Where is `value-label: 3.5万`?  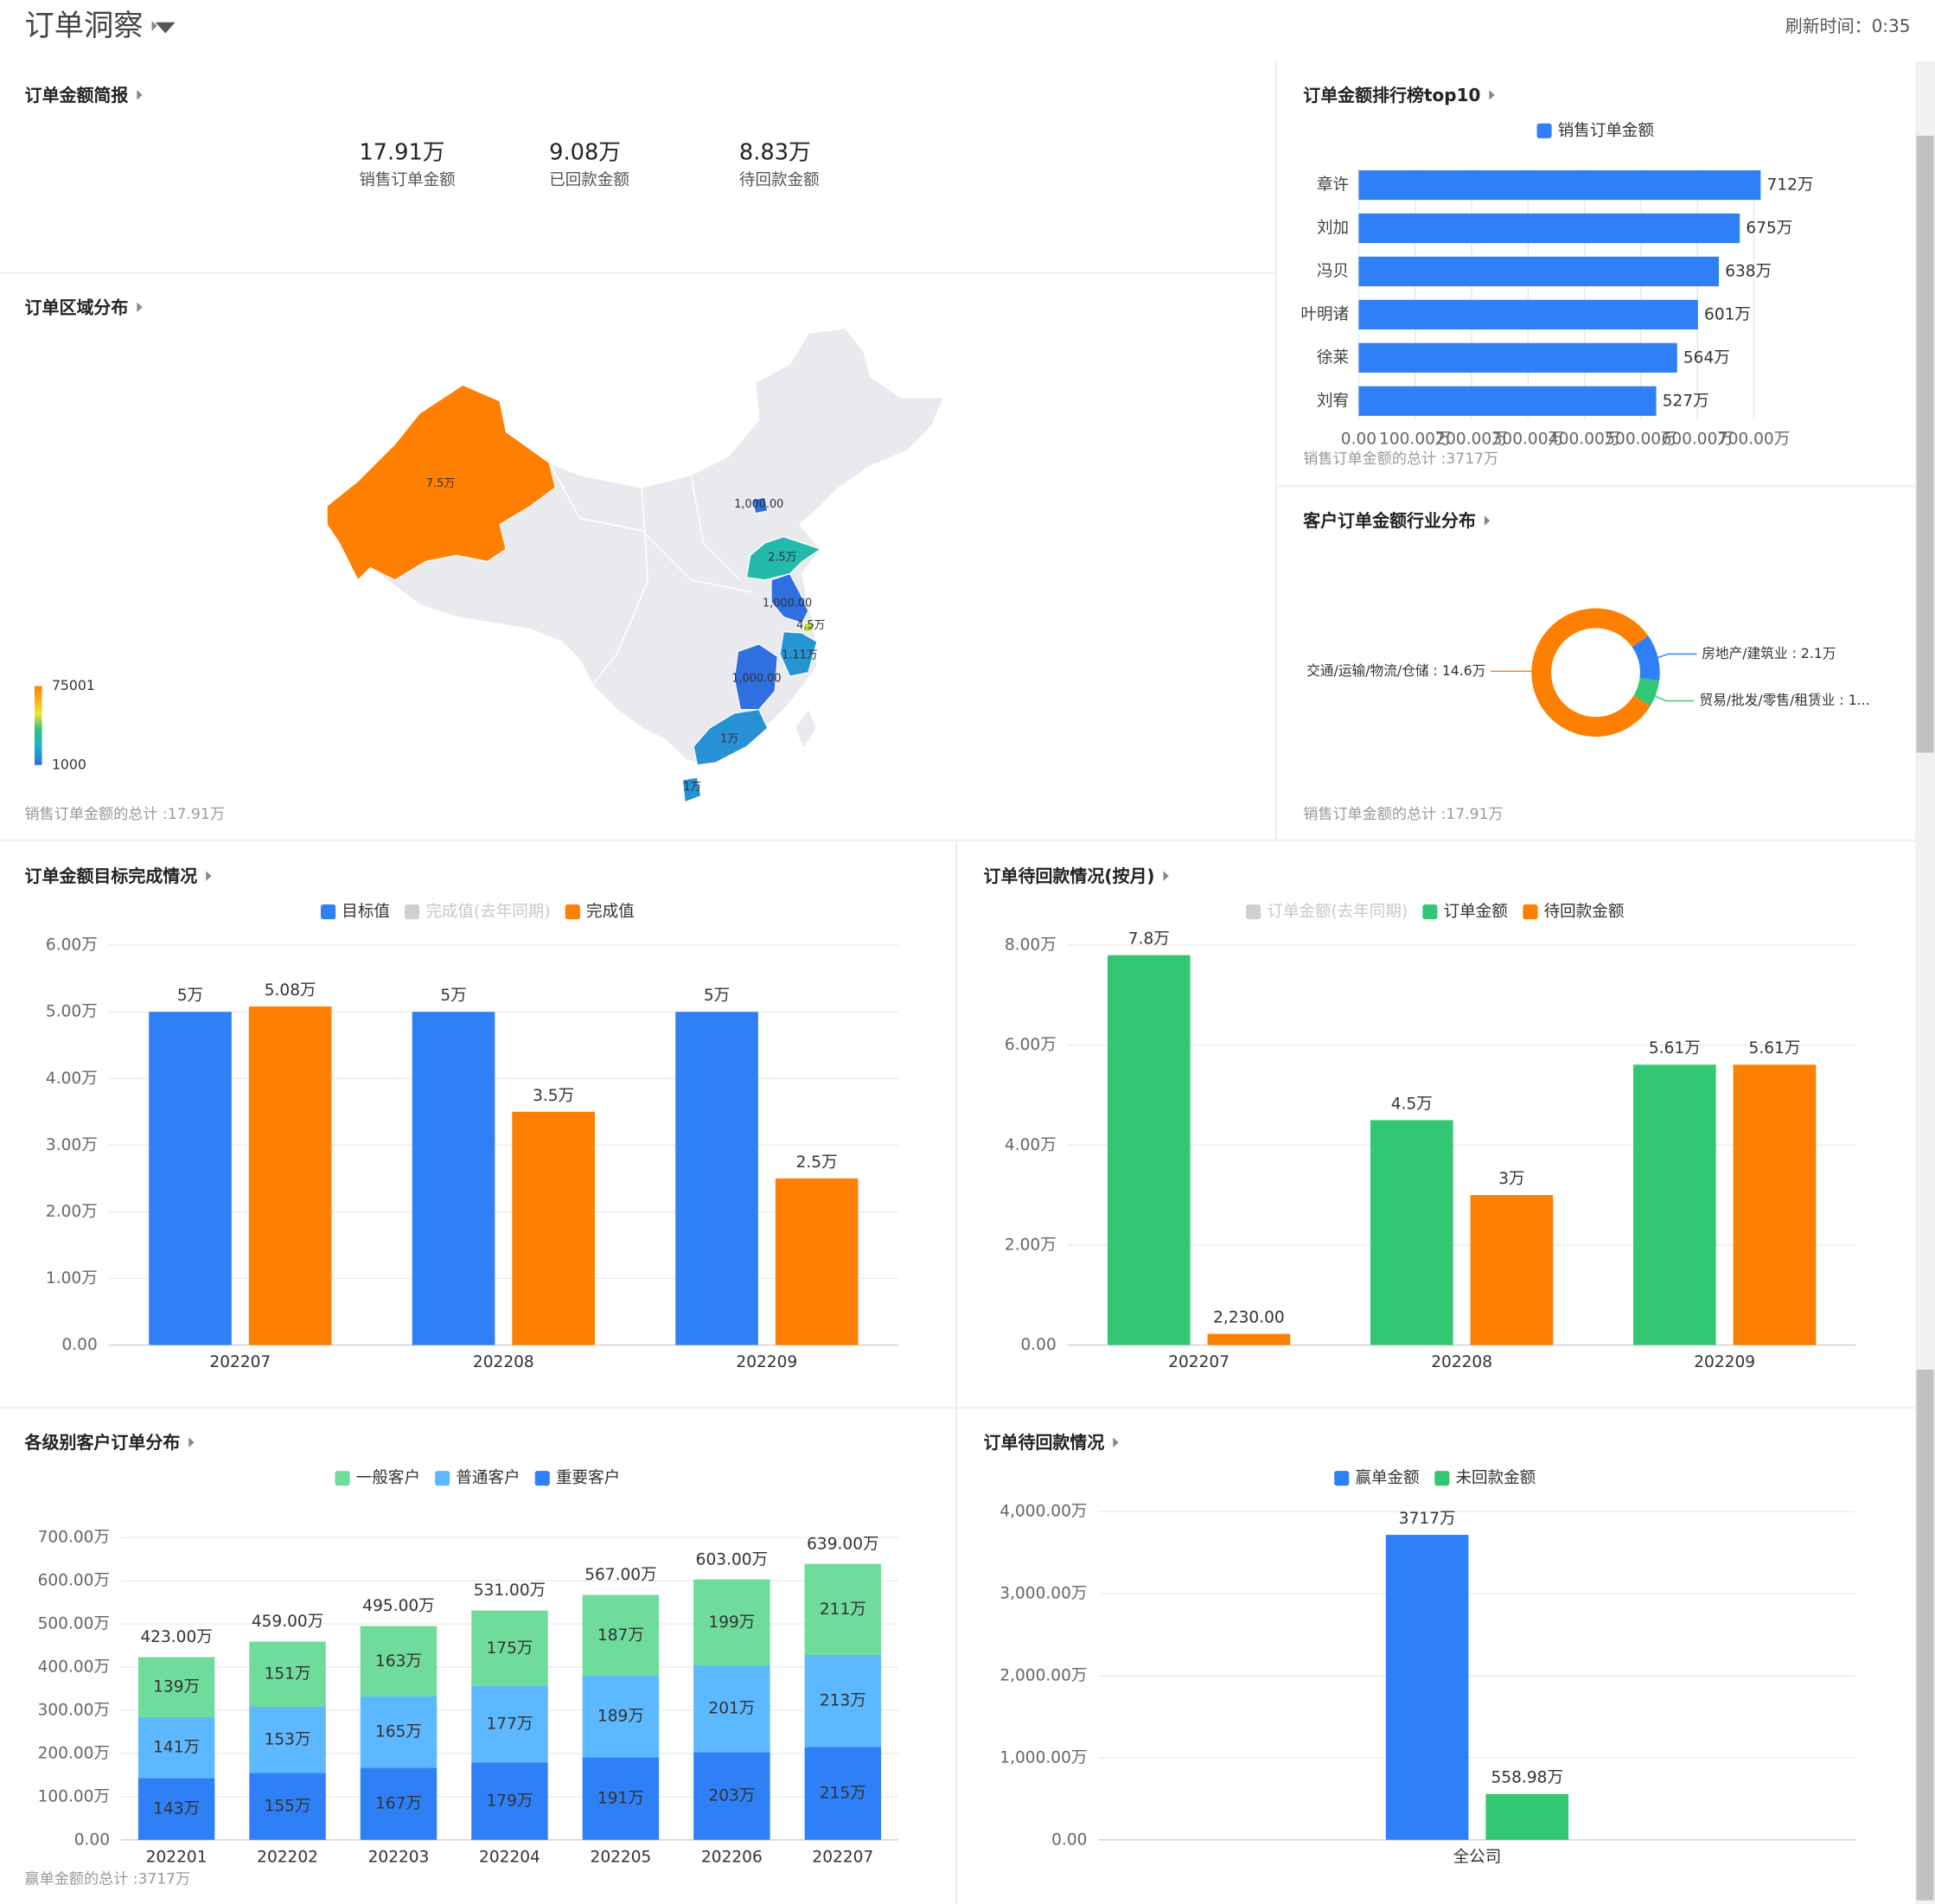 value-label: 3.5万 is located at coordinates (553, 1096).